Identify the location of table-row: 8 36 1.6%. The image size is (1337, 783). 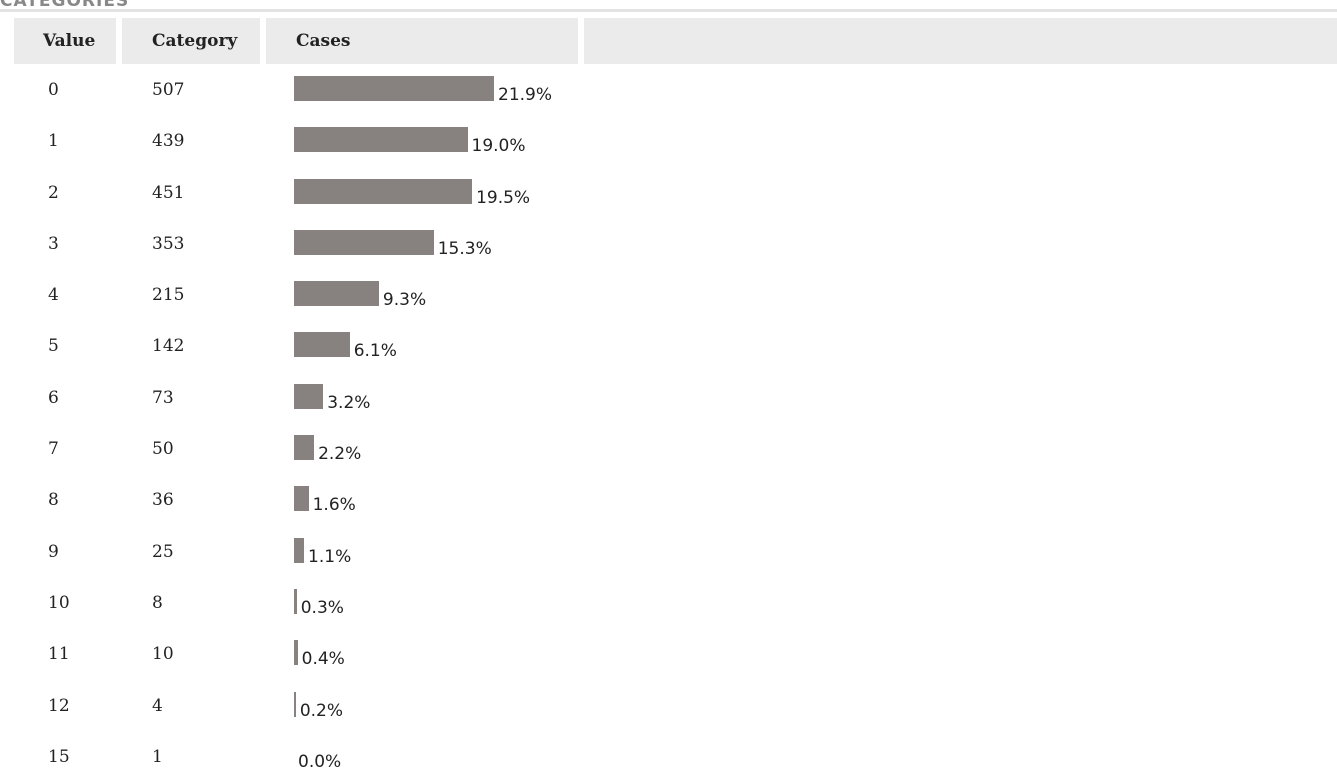
(668, 500).